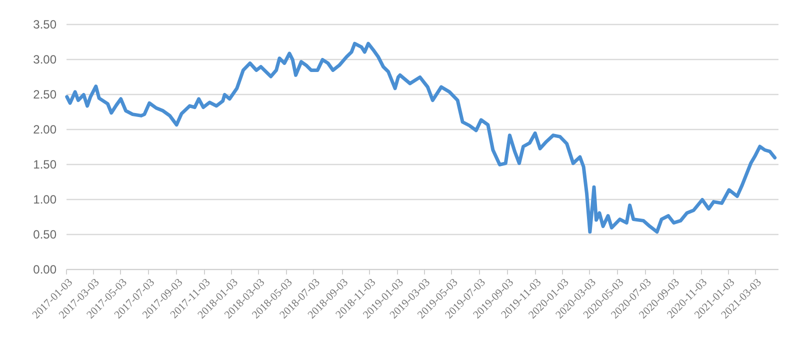 Image resolution: width=801 pixels, height=347 pixels. I want to click on y-tick-label: 0.00, so click(45, 269).